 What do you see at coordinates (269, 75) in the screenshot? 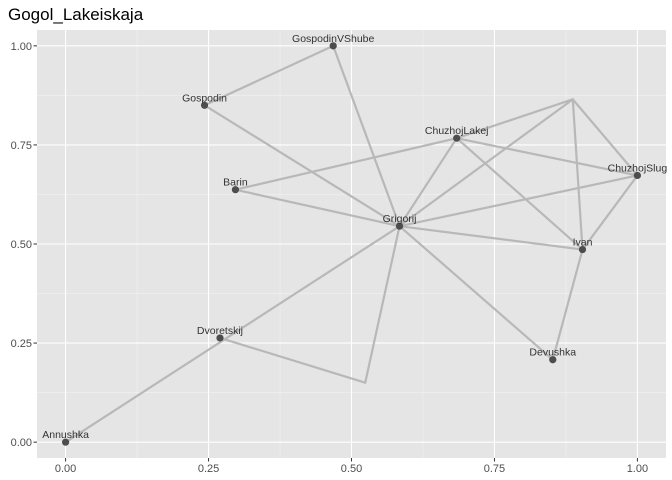
I see `edge-GospodinVShube-Gospodin` at bounding box center [269, 75].